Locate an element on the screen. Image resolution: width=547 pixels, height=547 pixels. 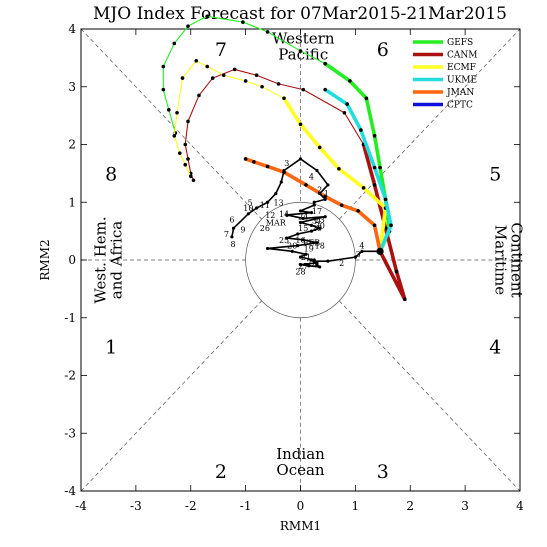
phase-label: 1 is located at coordinates (111, 348).